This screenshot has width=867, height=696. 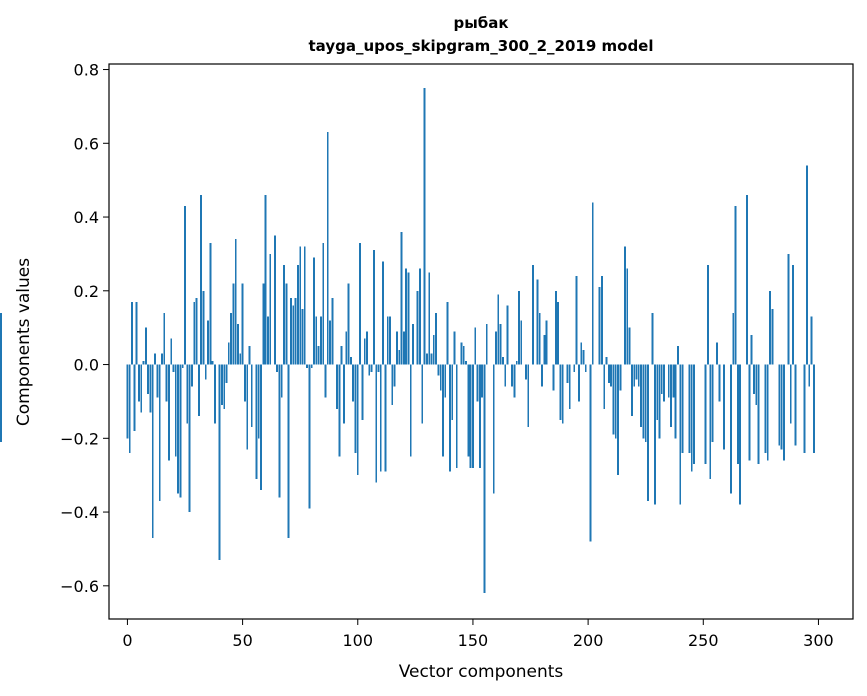 I want to click on x-tick-label: 300, so click(x=818, y=640).